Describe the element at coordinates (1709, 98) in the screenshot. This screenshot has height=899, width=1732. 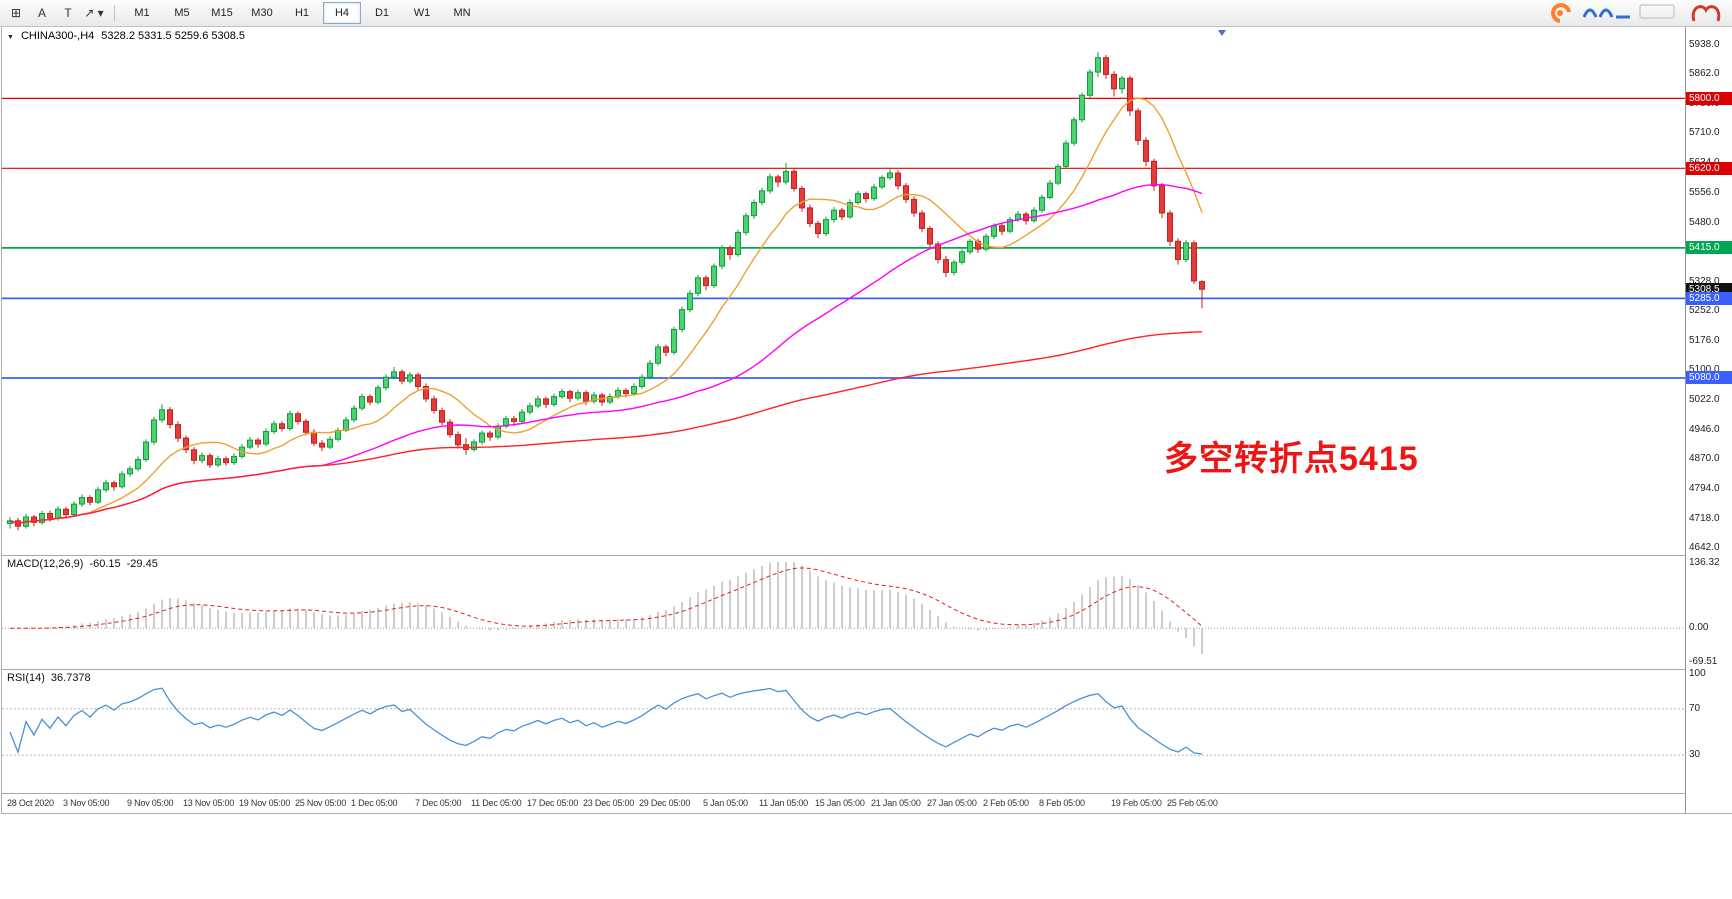
I see `price-badge: 5800.0` at that location.